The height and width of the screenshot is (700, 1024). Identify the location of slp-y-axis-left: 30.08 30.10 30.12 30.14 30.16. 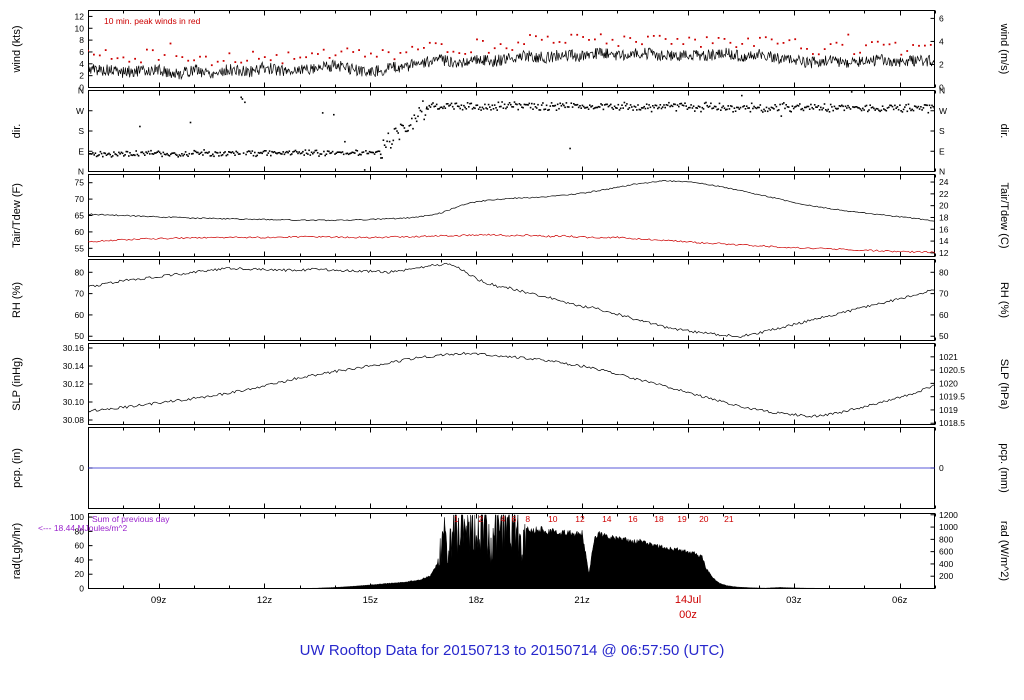
(78, 384).